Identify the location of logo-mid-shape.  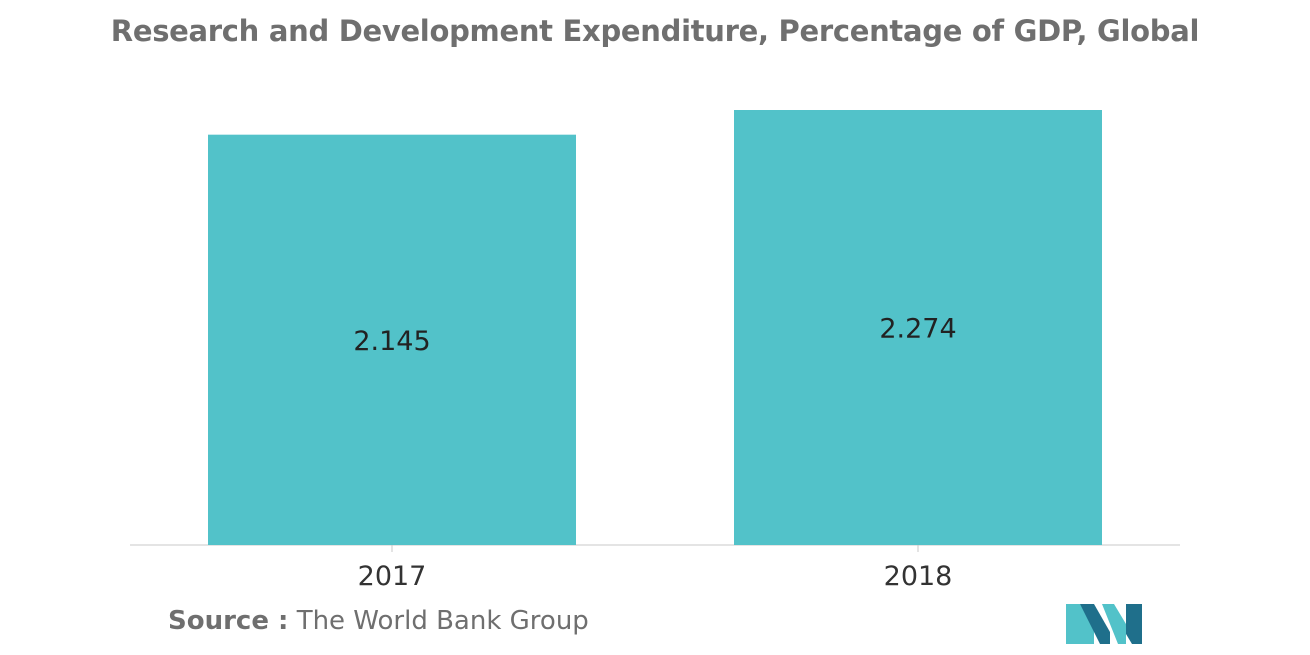
(1095, 624).